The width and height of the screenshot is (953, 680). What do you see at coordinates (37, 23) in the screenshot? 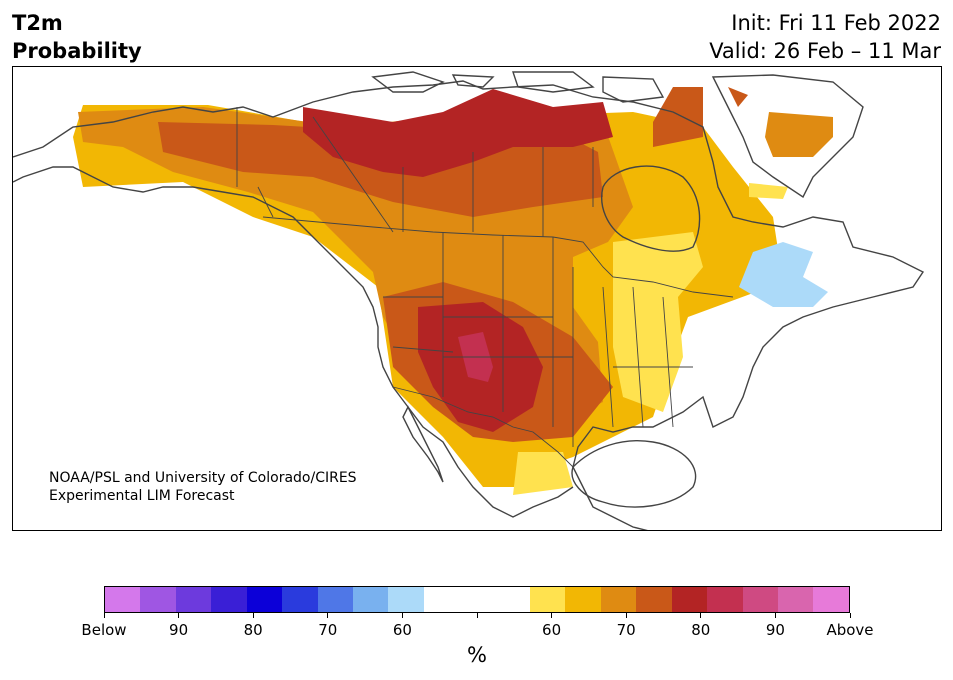
I see `title-variable: T2m` at bounding box center [37, 23].